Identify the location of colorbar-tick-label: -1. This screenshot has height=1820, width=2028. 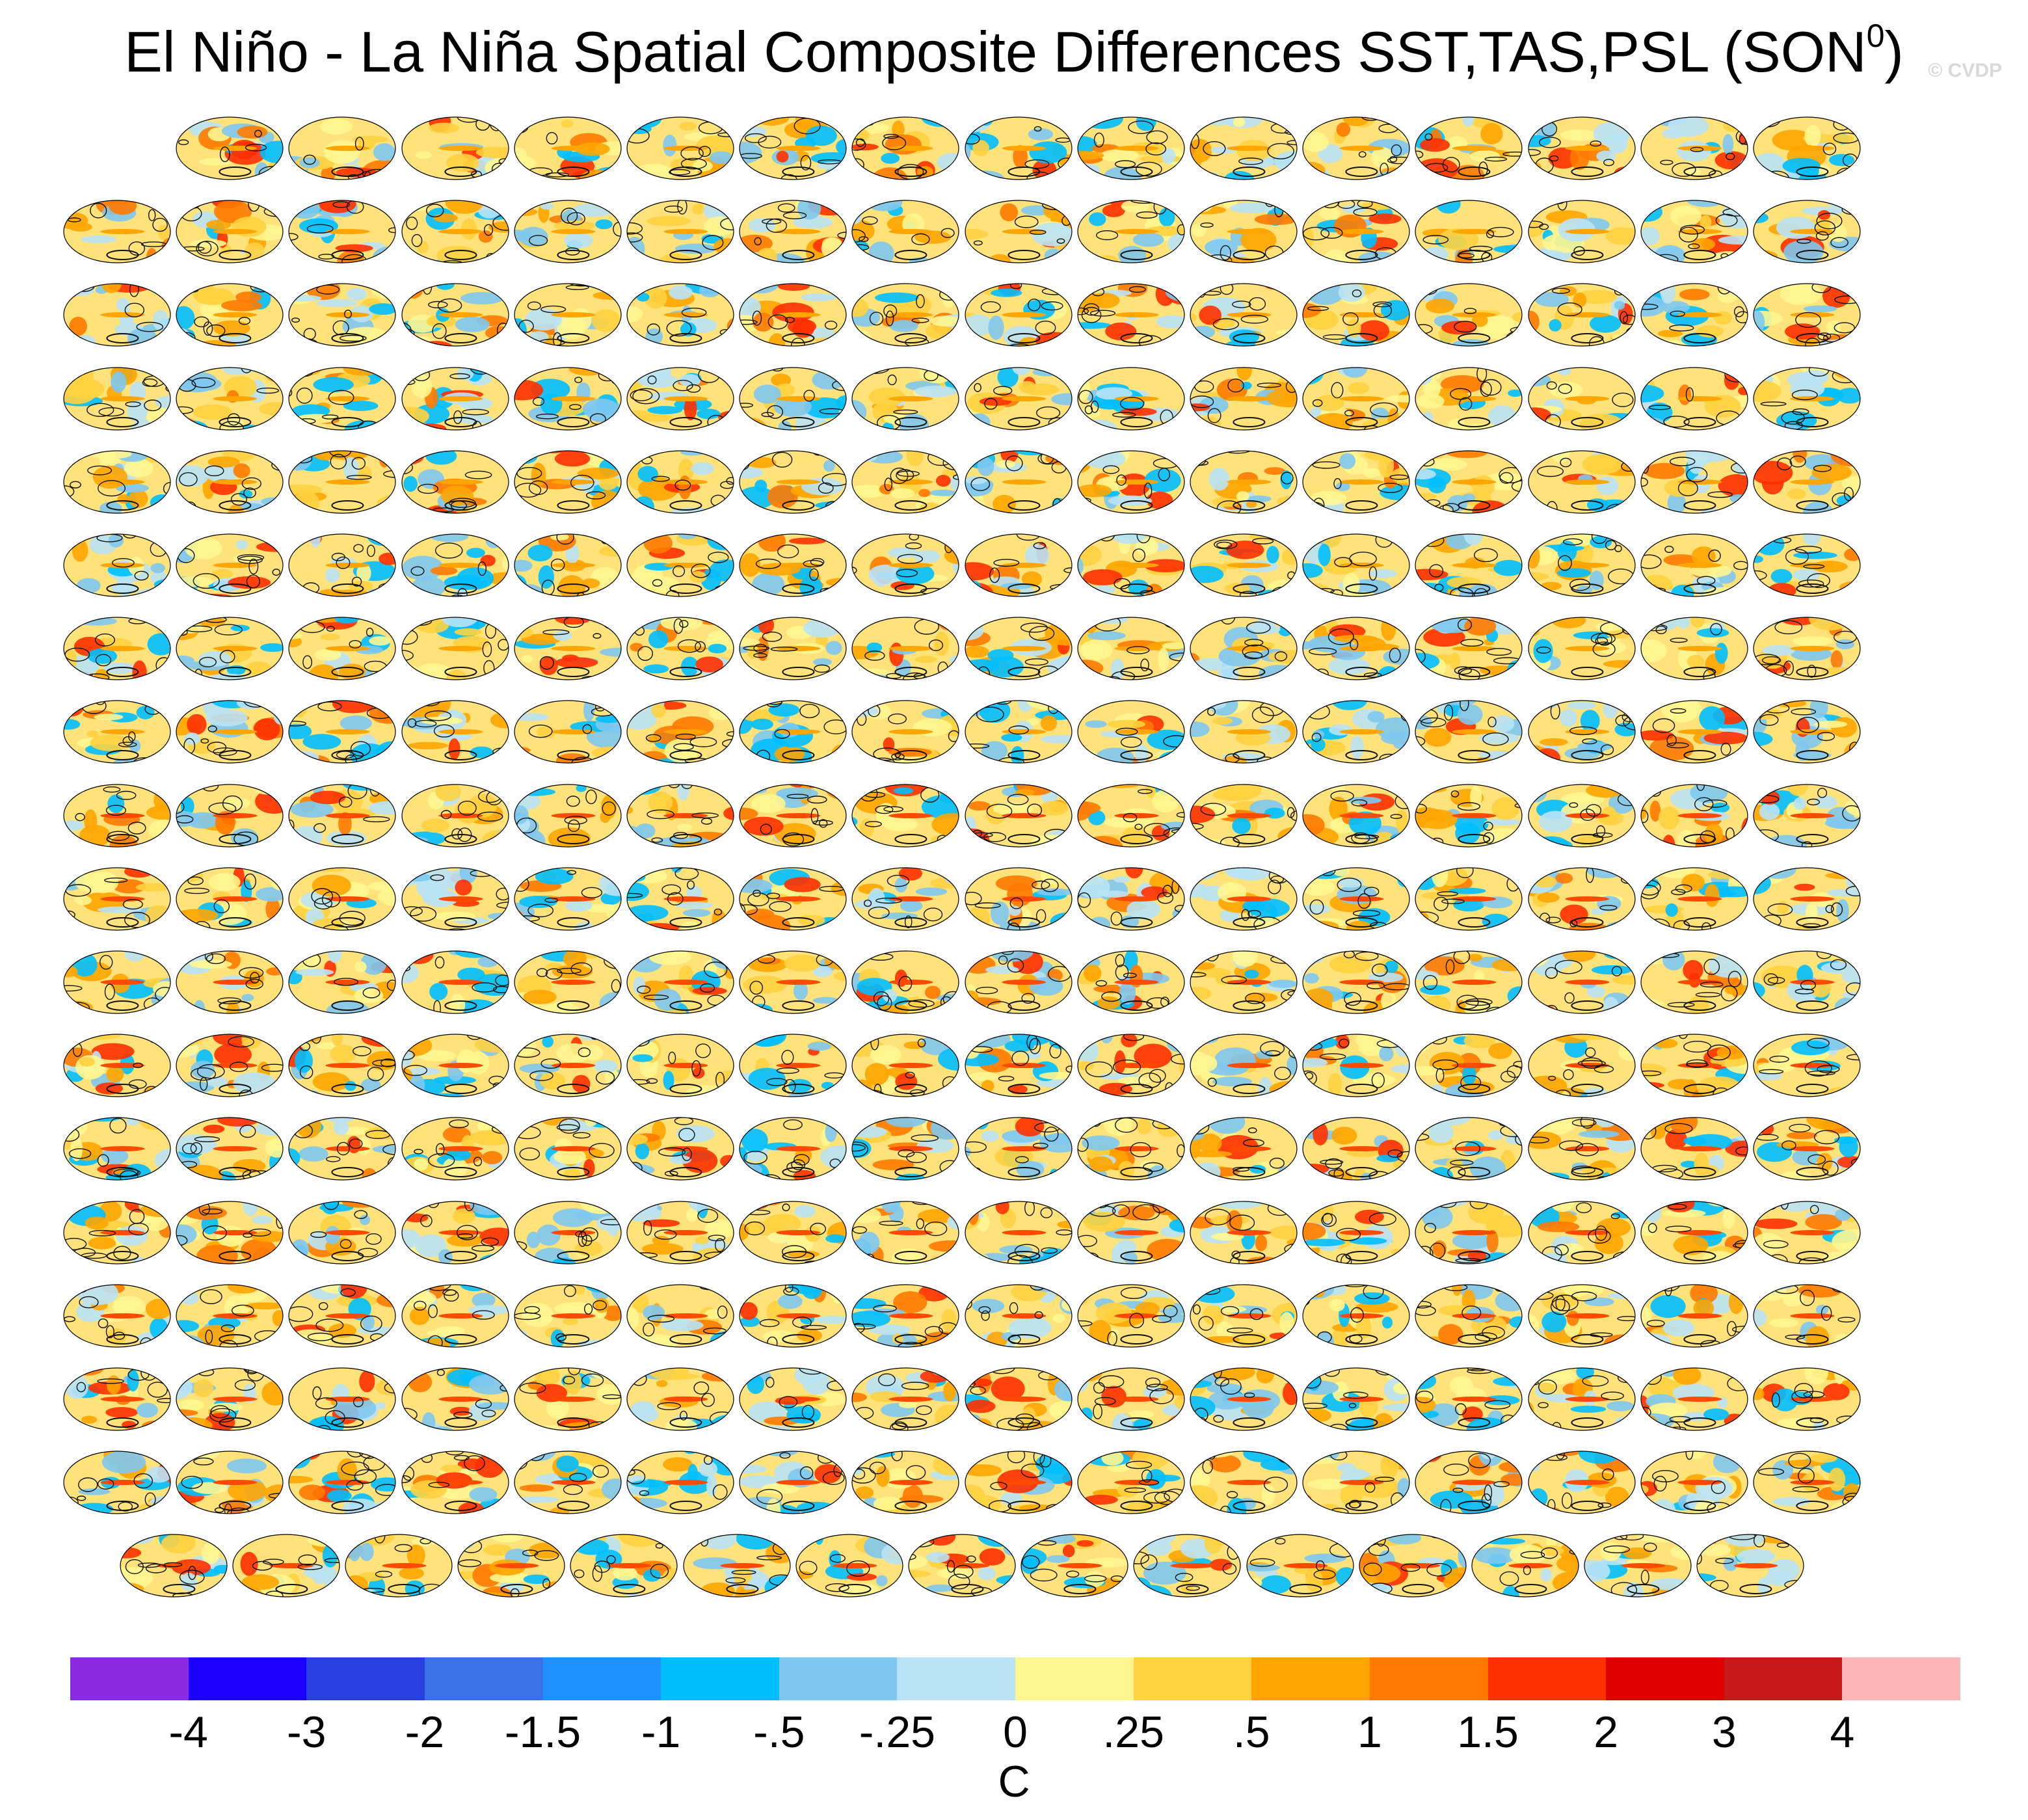
(661, 1732).